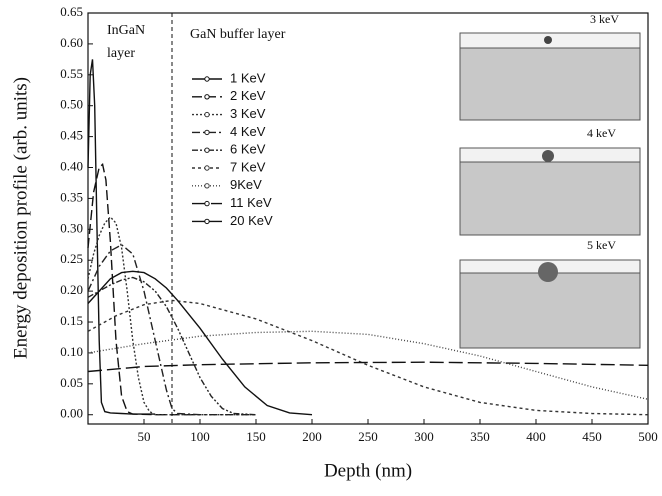 Image resolution: width=662 pixels, height=496 pixels. What do you see at coordinates (248, 131) in the screenshot?
I see `legend-label: 4 KeV` at bounding box center [248, 131].